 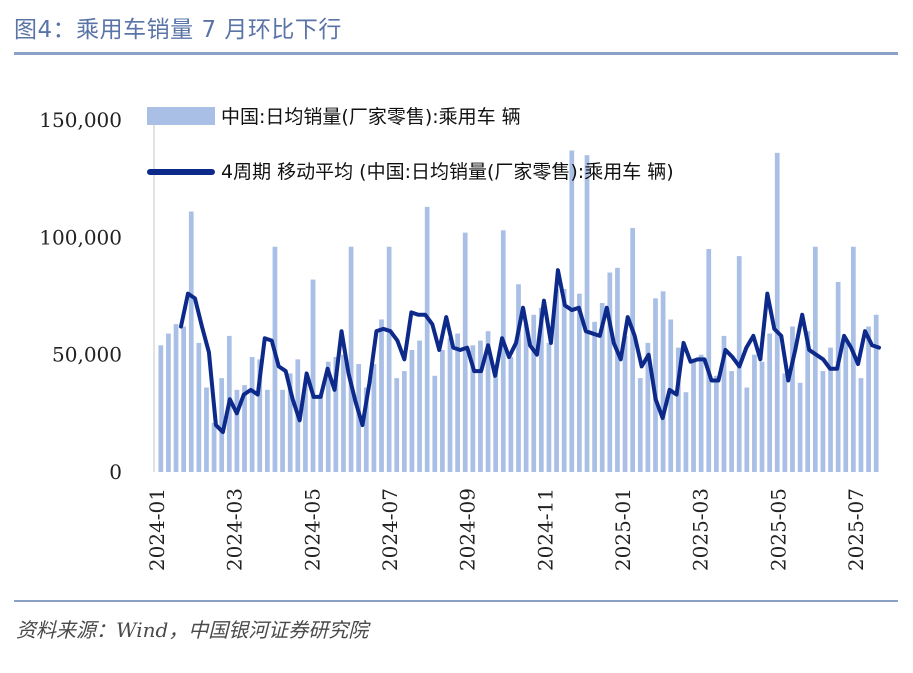 I want to click on x-tick-label: 2025-05, so click(x=778, y=529).